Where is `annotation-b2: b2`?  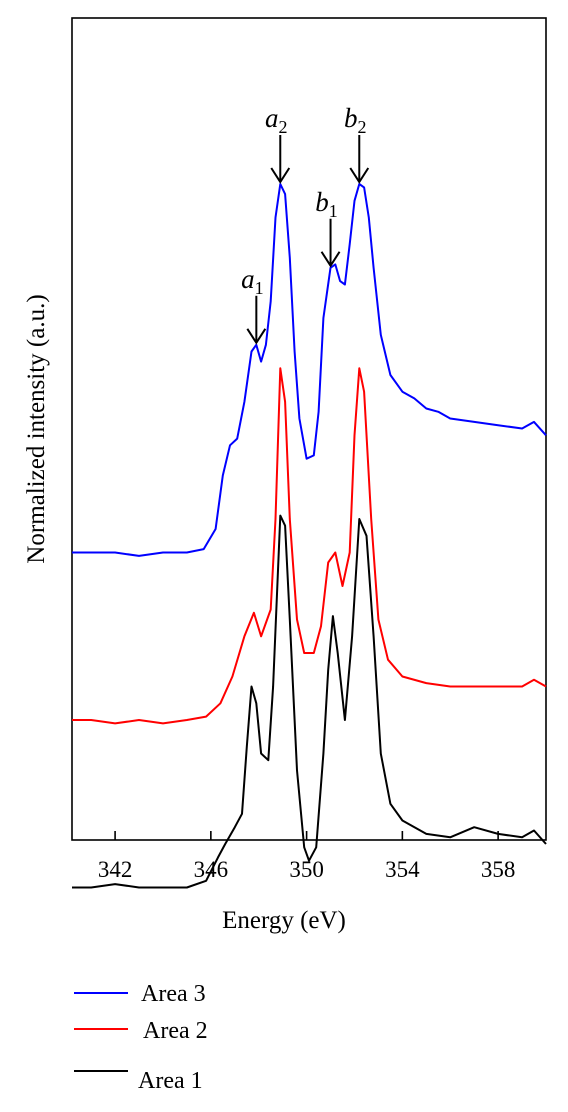 annotation-b2: b2 is located at coordinates (357, 143).